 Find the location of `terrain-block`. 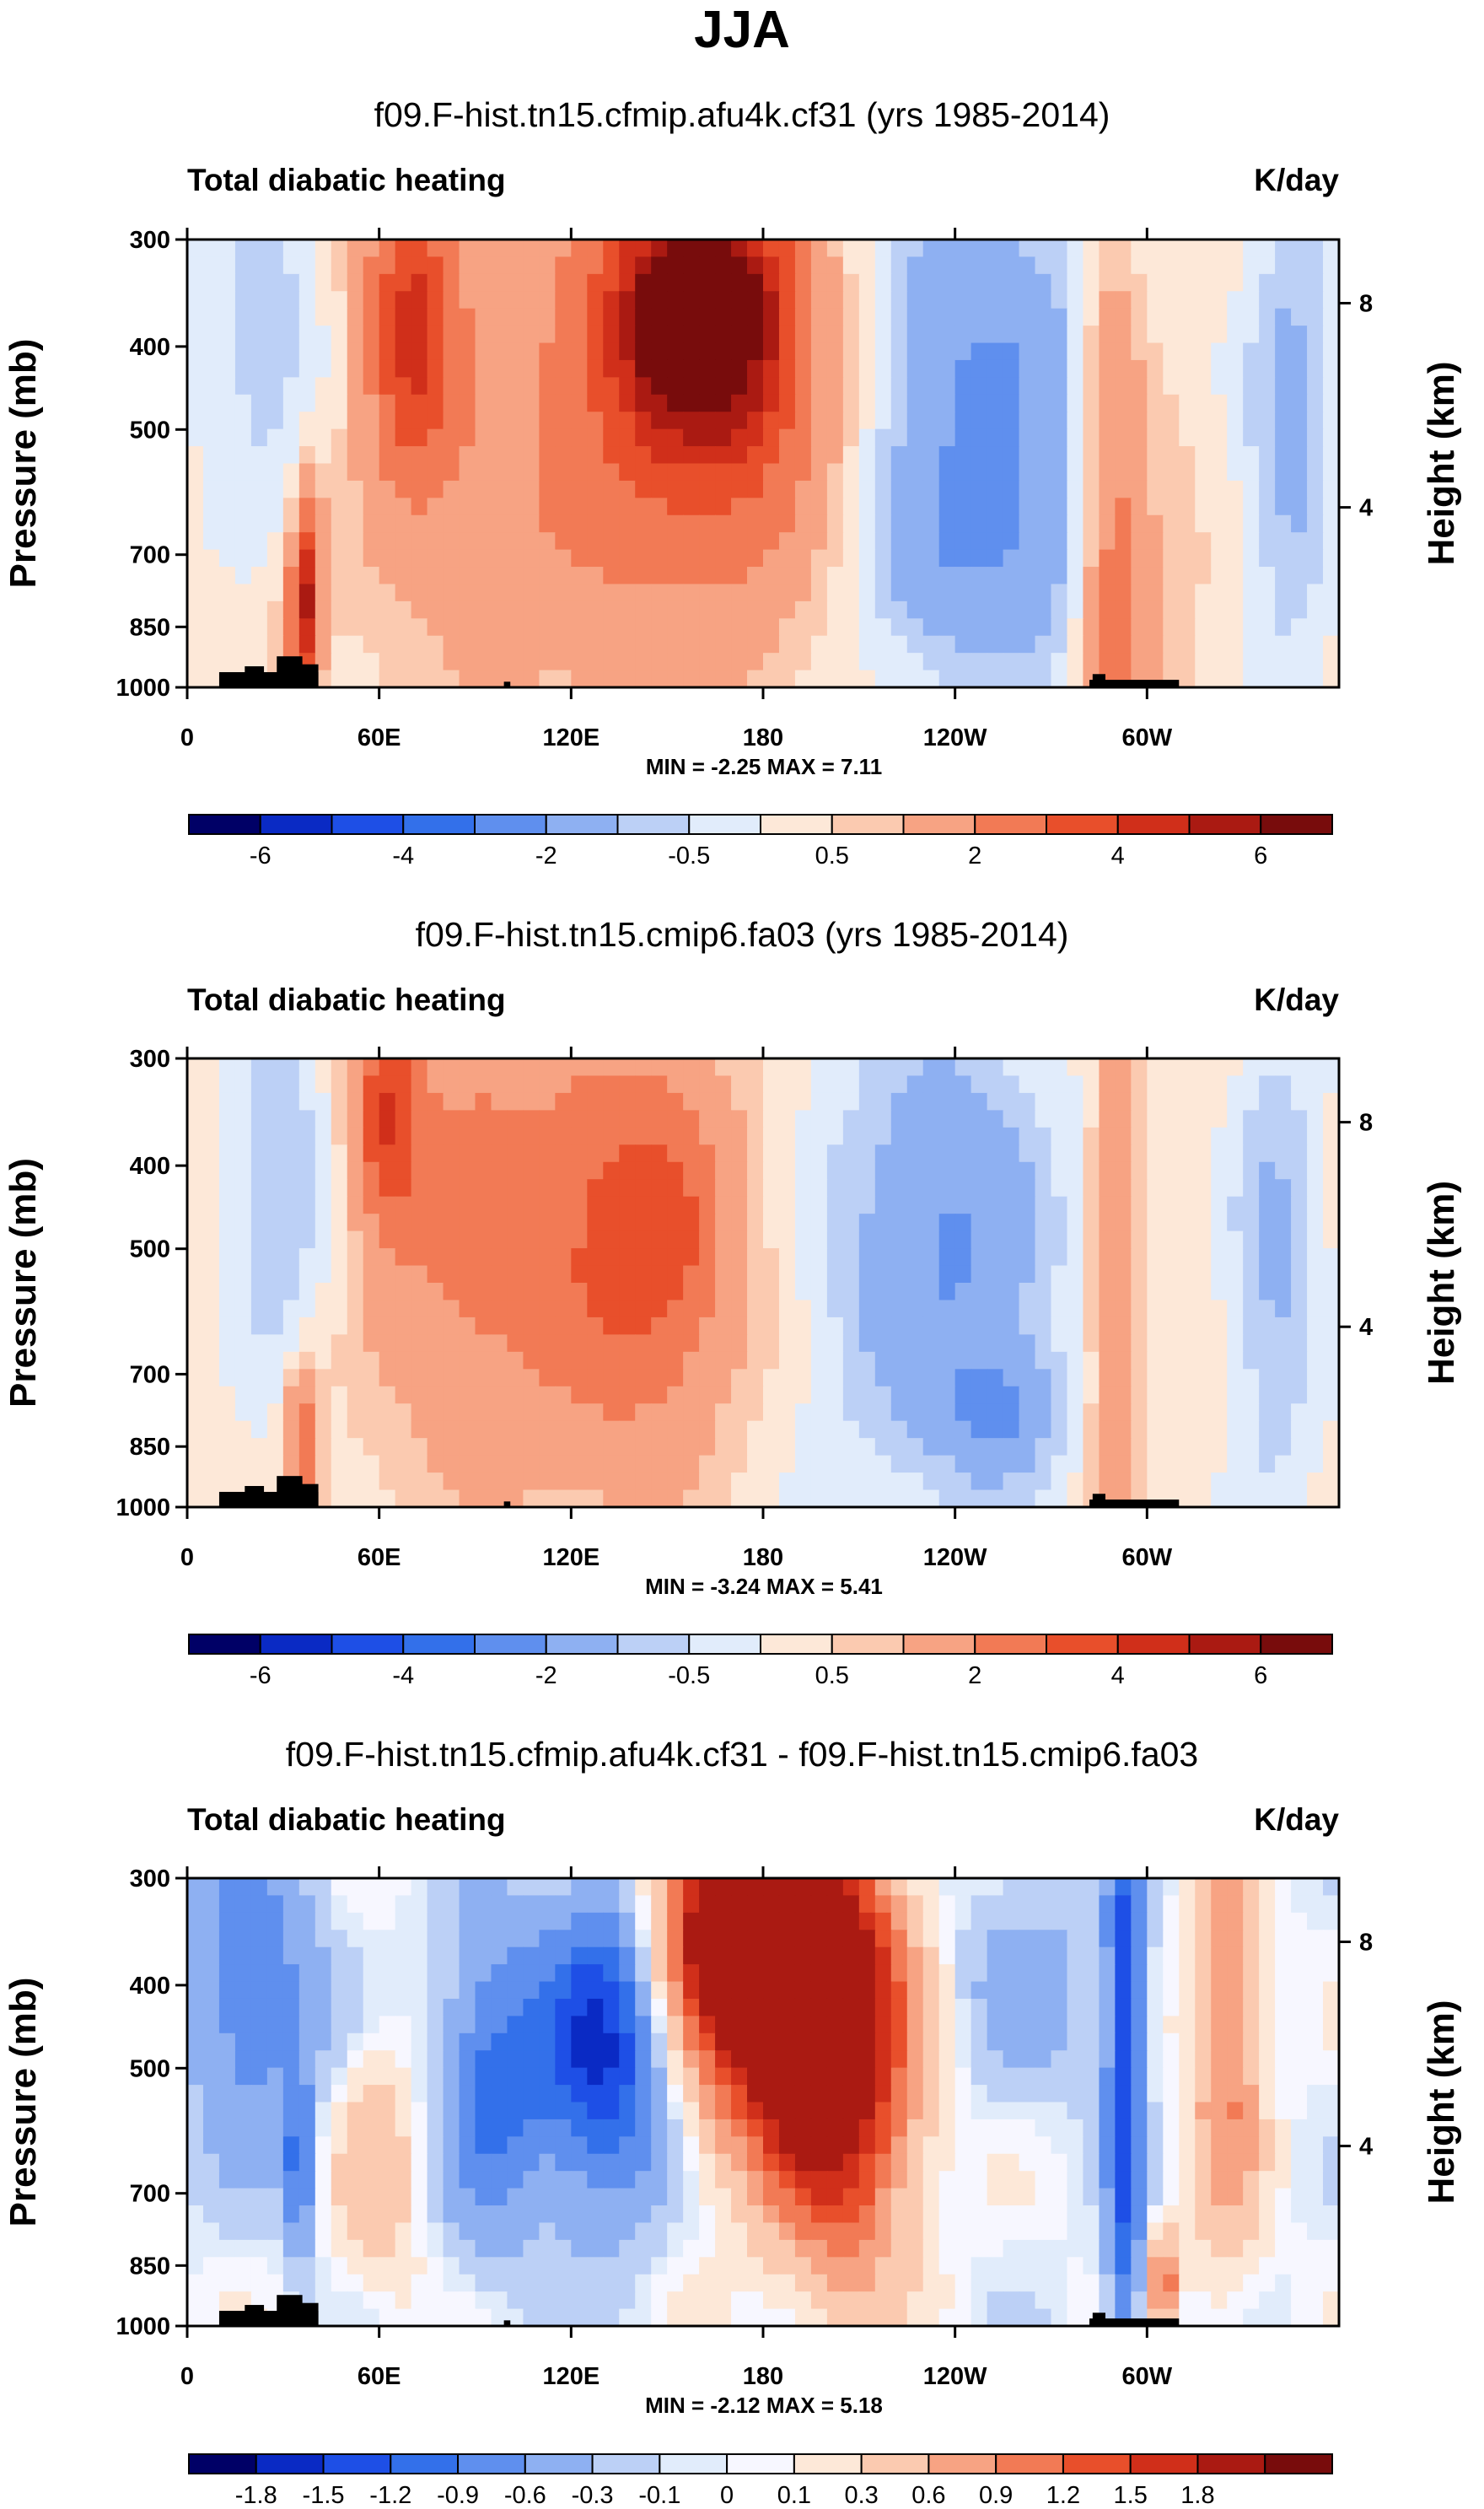

terrain-block is located at coordinates (1134, 1503).